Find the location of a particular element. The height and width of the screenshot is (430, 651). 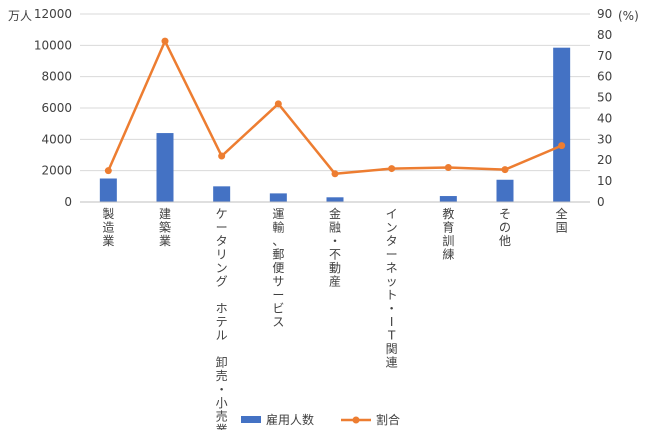

left-tick-label: 8000 is located at coordinates (56, 77).